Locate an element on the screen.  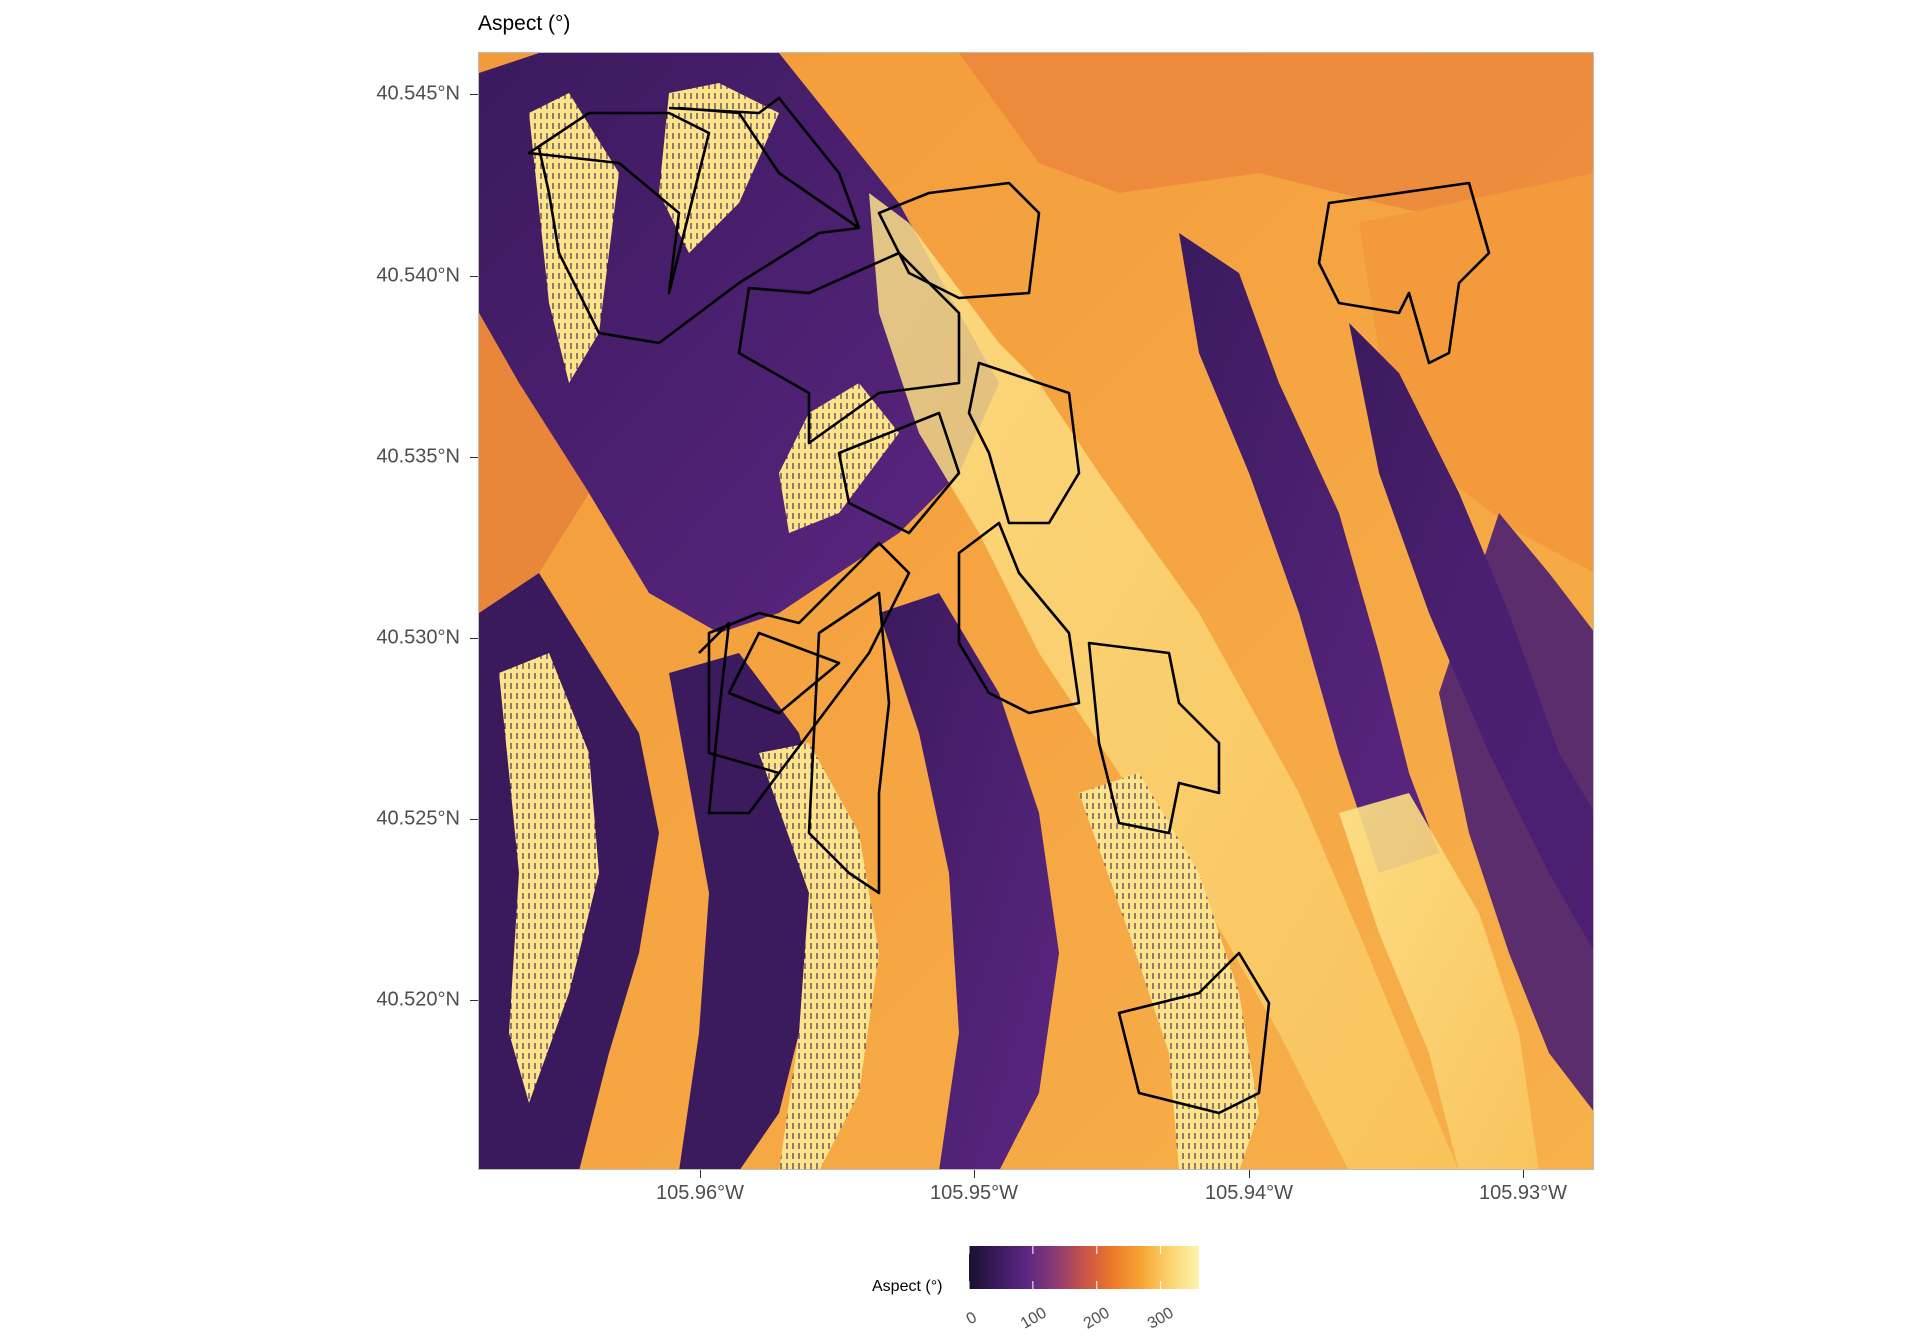
x-tick-label: 105.96°W is located at coordinates (700, 1193).